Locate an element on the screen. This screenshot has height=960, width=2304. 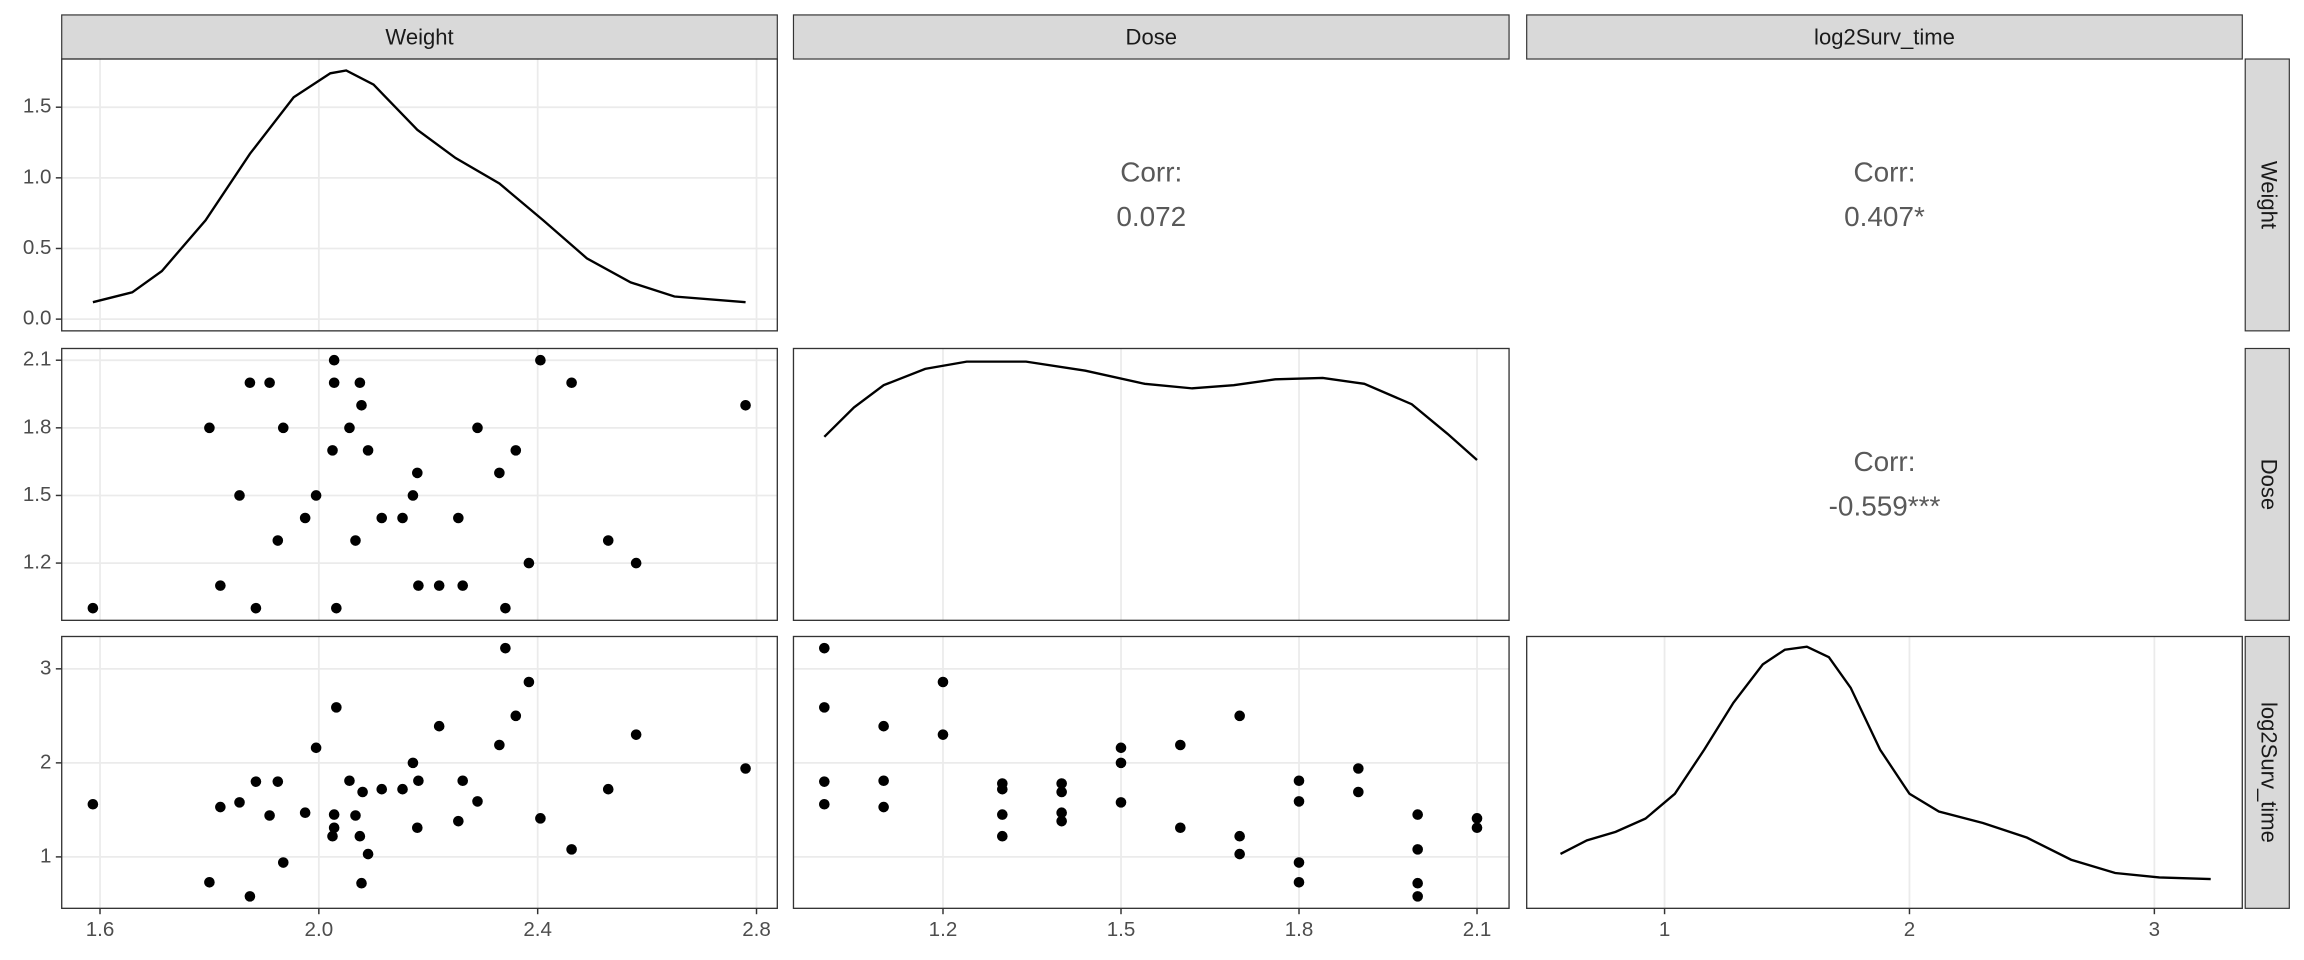
column-strip-label: log2Surv_time is located at coordinates (1884, 36).